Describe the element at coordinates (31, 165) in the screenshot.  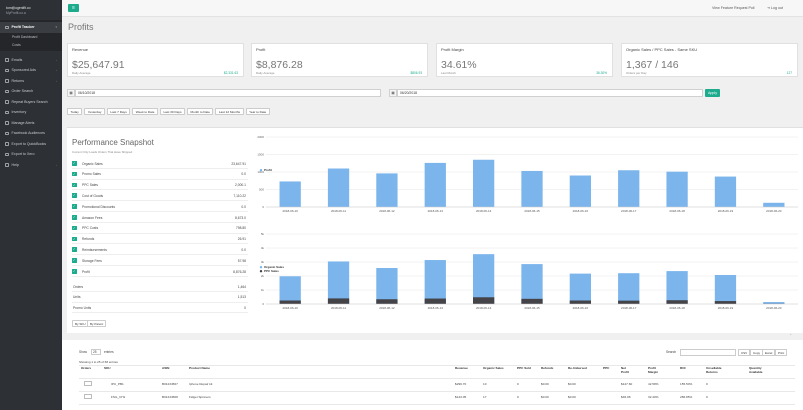
I see `sidebar-item-help: Help ‹` at that location.